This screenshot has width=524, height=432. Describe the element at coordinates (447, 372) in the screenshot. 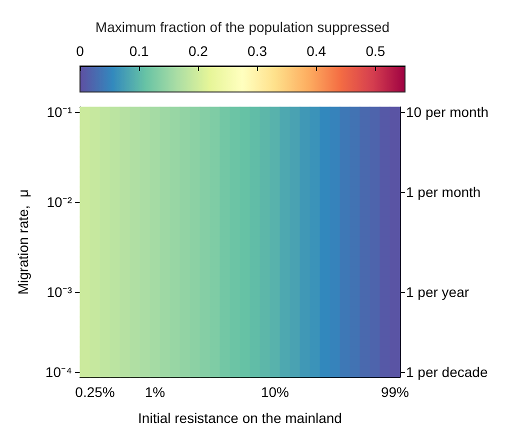

I see `y2-tick-label: 1 per decade` at that location.